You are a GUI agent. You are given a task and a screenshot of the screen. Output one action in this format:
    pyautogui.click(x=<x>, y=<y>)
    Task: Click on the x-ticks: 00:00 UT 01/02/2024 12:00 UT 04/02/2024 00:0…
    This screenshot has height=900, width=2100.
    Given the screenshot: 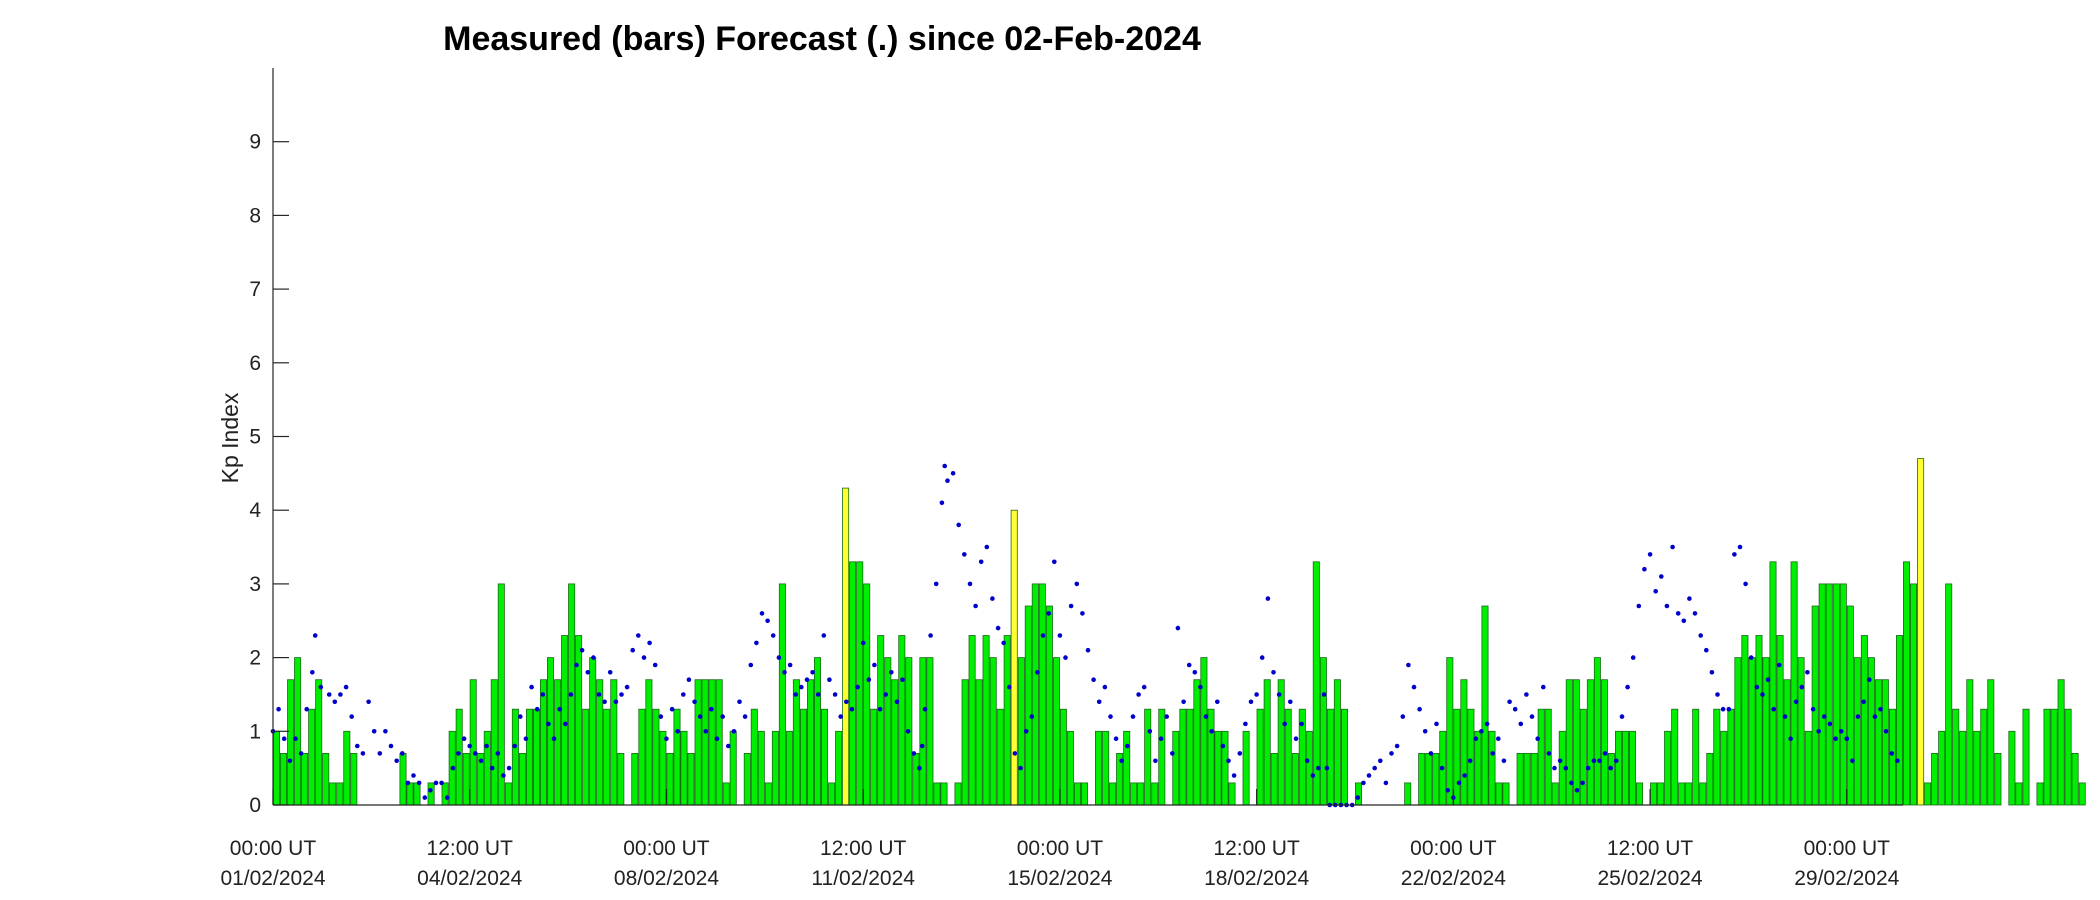 What is the action you would take?
    pyautogui.click(x=1060, y=839)
    